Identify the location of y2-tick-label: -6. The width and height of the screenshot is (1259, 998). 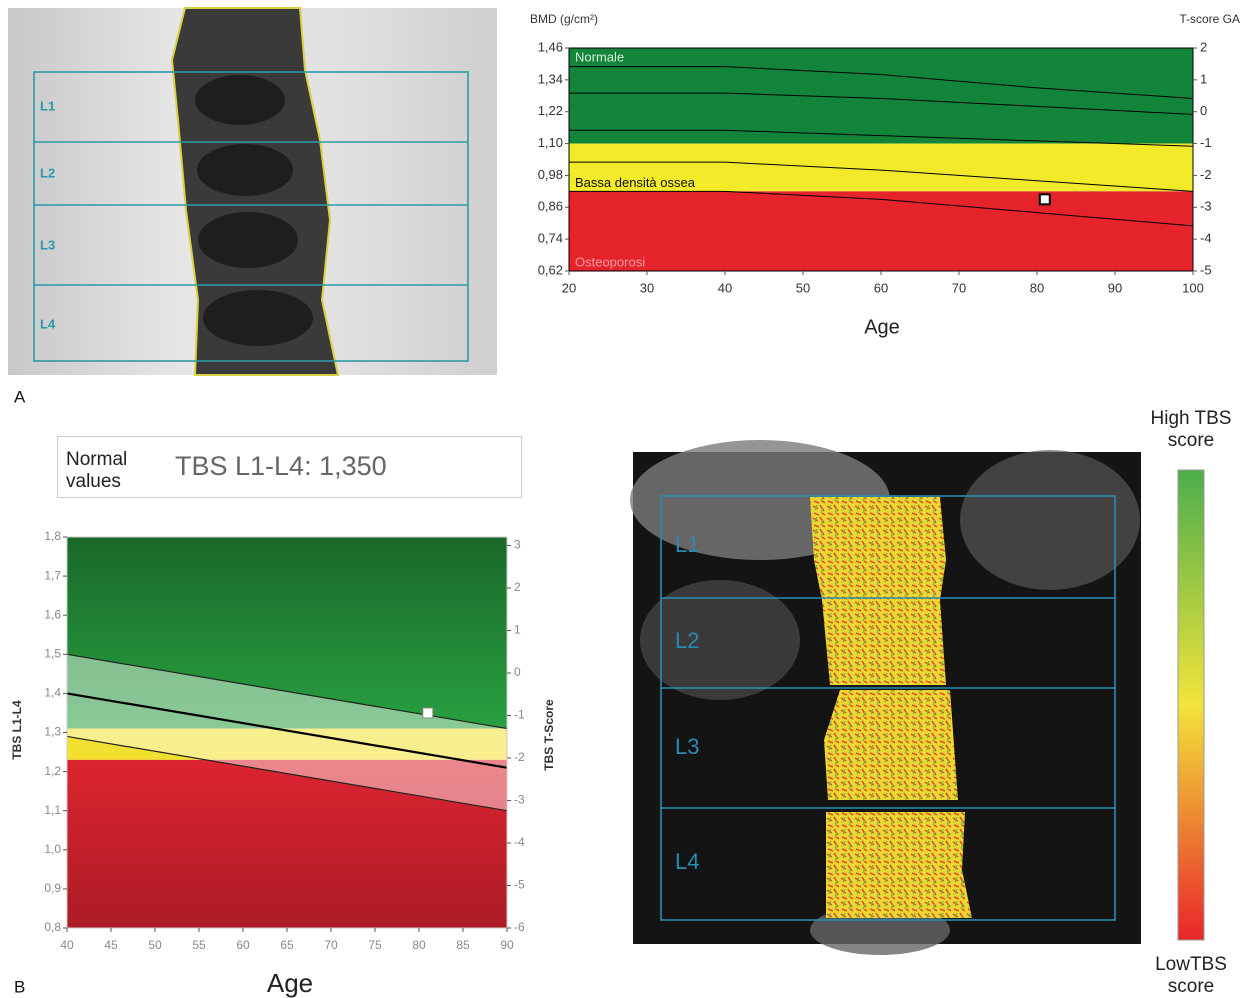
(519, 927).